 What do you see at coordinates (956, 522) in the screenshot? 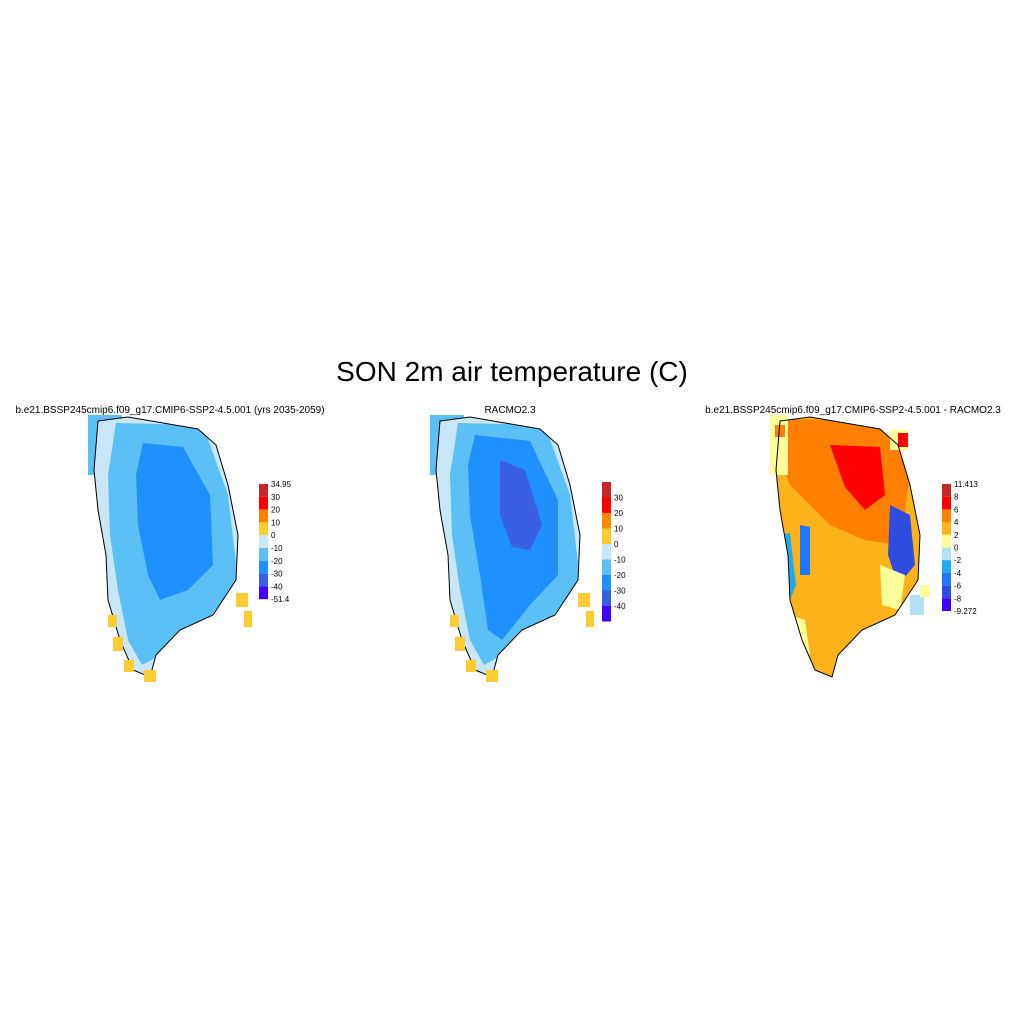
I see `colorbar-label: 4` at bounding box center [956, 522].